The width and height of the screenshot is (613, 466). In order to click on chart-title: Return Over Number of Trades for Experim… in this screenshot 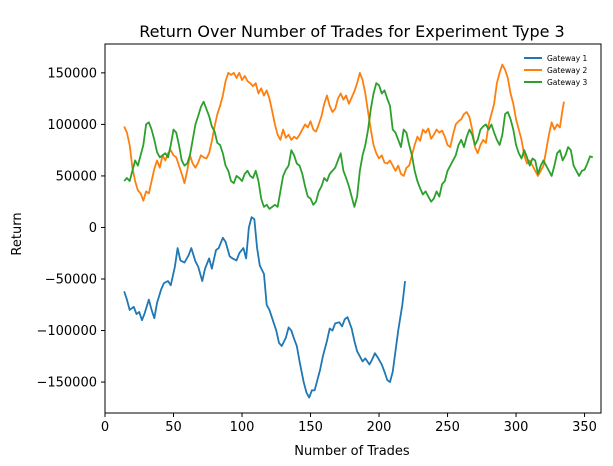, I will do `click(351, 31)`.